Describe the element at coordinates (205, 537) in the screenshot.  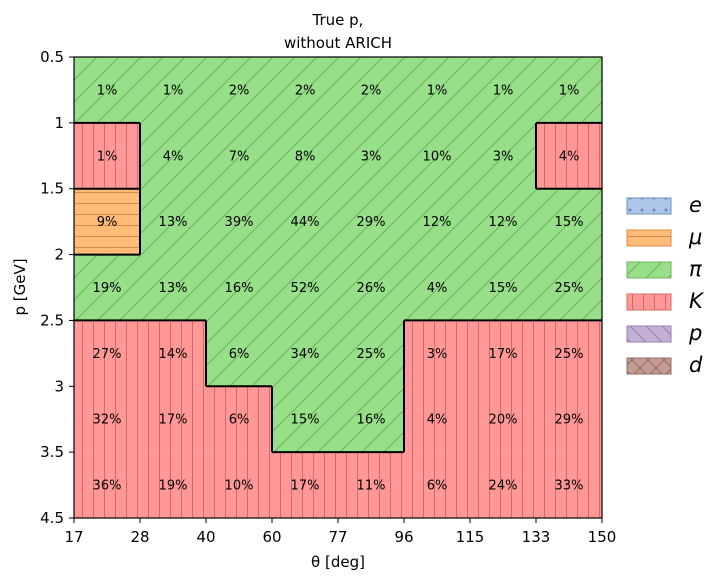
I see `x-tick-label: 40` at that location.